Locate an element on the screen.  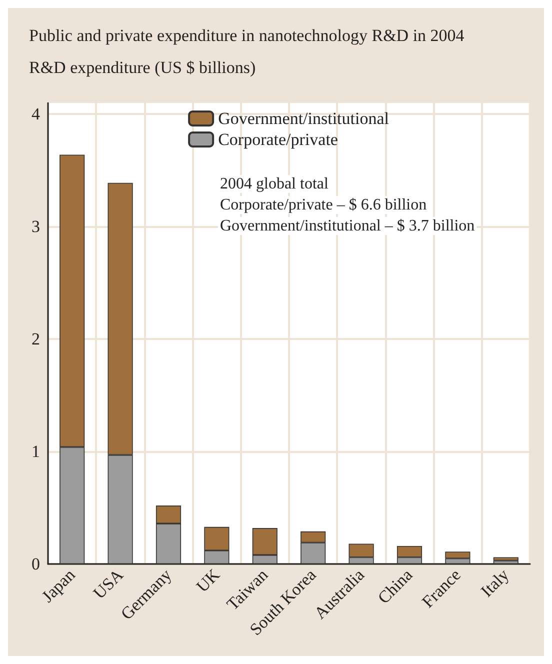
annotation: 2004 global total is located at coordinates (274, 184).